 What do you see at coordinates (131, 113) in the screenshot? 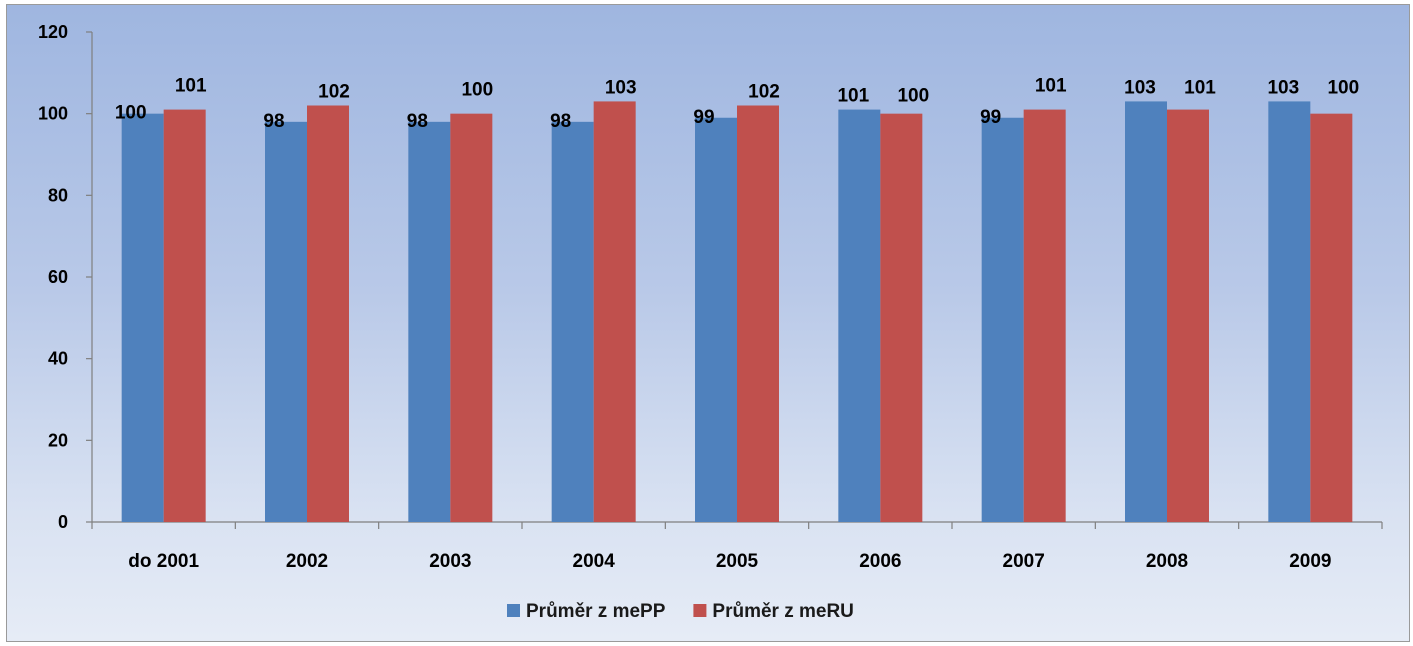
I see `data-label-mepp: 100` at bounding box center [131, 113].